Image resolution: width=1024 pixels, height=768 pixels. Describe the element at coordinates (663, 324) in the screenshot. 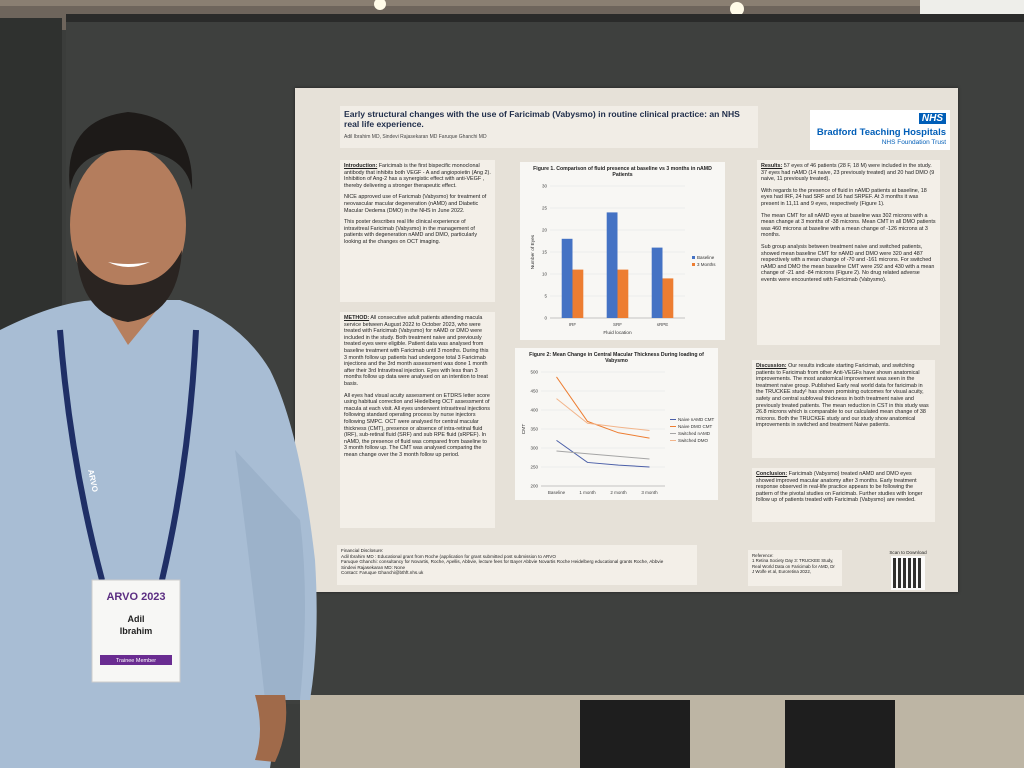

I see `x-tick-label: sRPE` at that location.